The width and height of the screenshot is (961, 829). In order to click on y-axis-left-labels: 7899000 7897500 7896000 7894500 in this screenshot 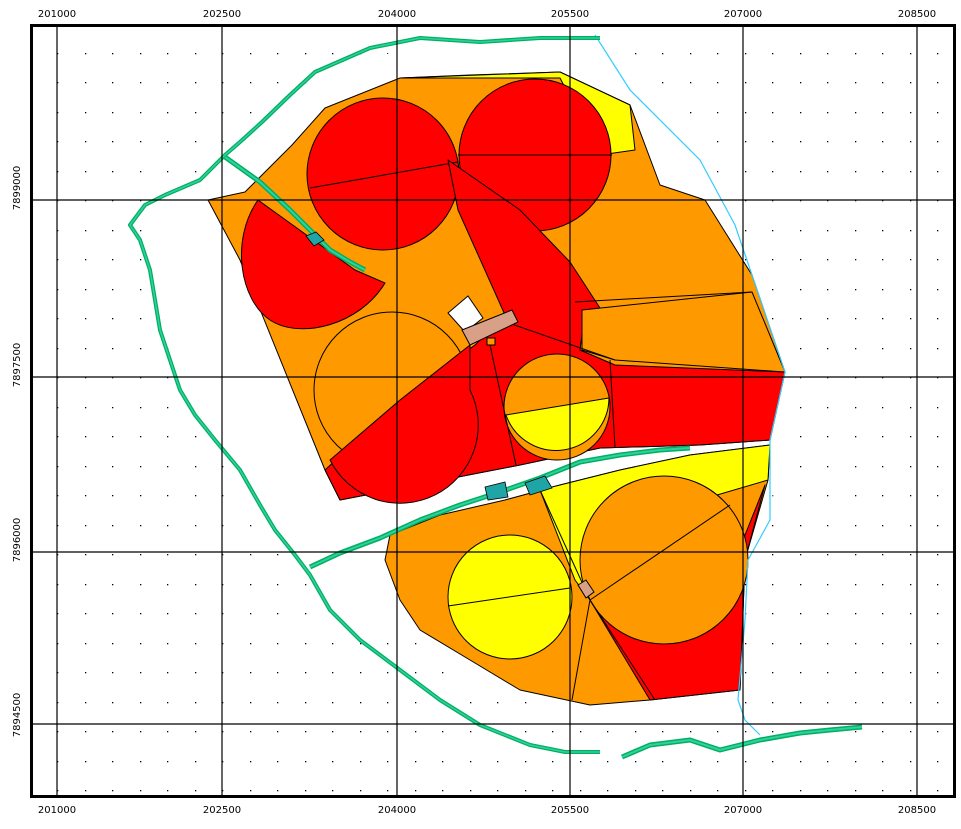, I will do `click(17, 452)`.